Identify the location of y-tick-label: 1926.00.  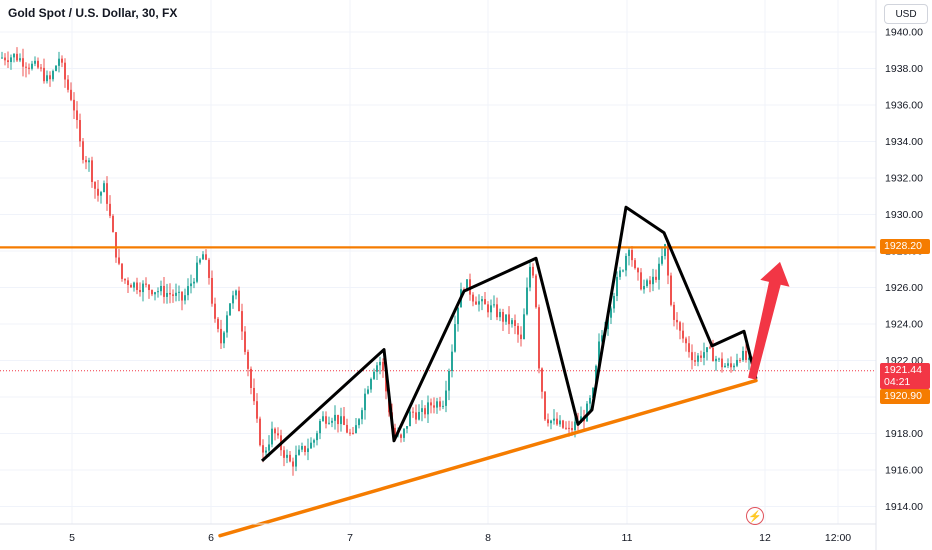
(904, 288).